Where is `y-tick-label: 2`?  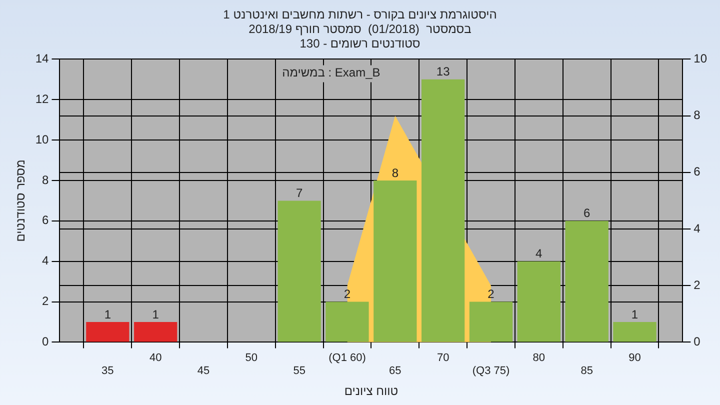 y-tick-label: 2 is located at coordinates (46, 301).